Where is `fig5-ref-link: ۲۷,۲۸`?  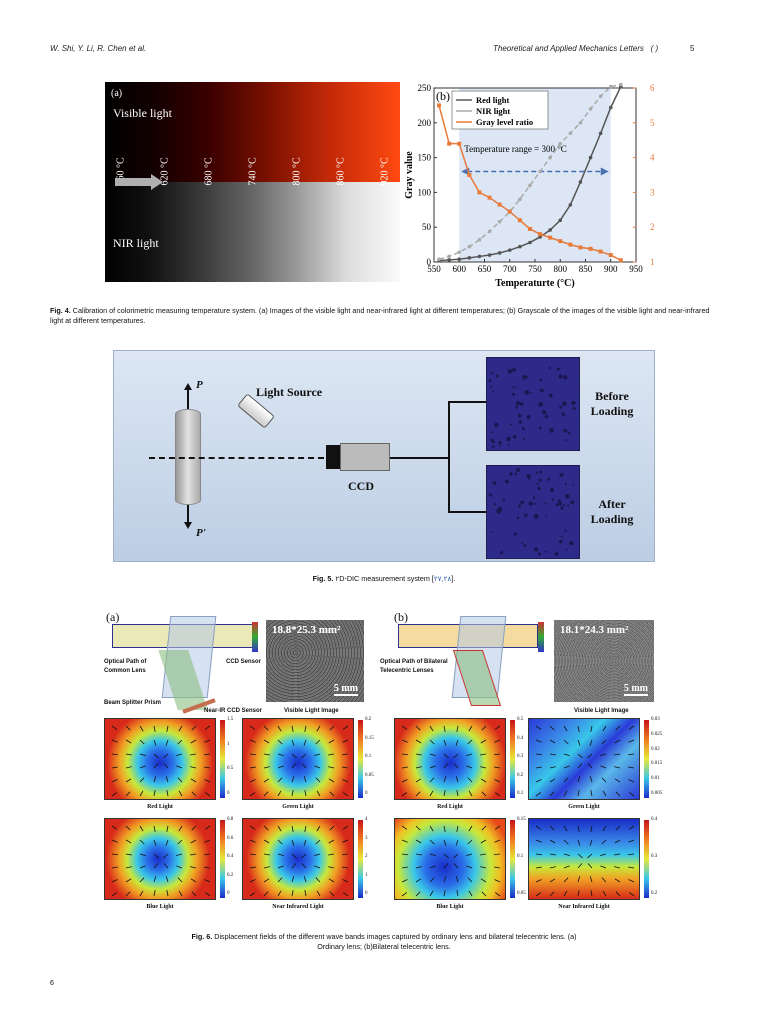 fig5-ref-link: ۲۷,۲۸ is located at coordinates (442, 578).